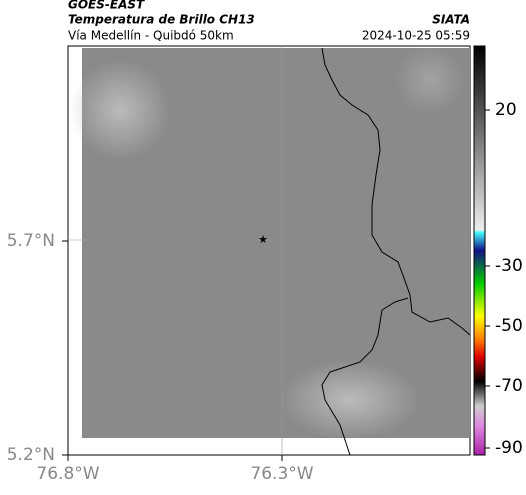 Image resolution: width=526 pixels, height=495 pixels. I want to click on lon-tick-label: 76.8°W, so click(67, 474).